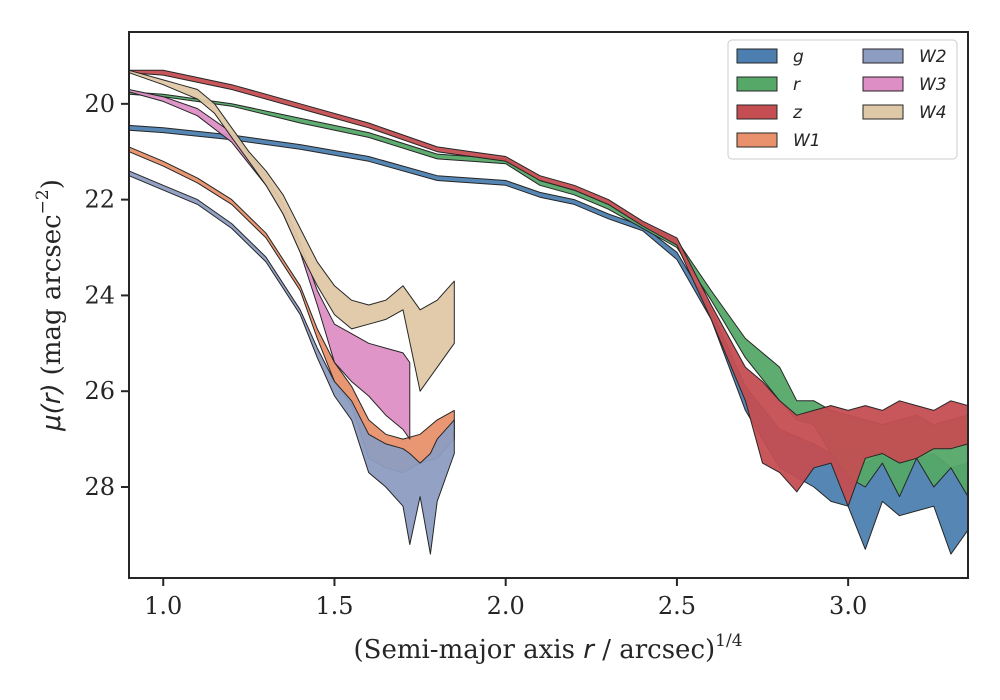 The width and height of the screenshot is (1000, 700). I want to click on x-tick-label: 2.5, so click(677, 606).